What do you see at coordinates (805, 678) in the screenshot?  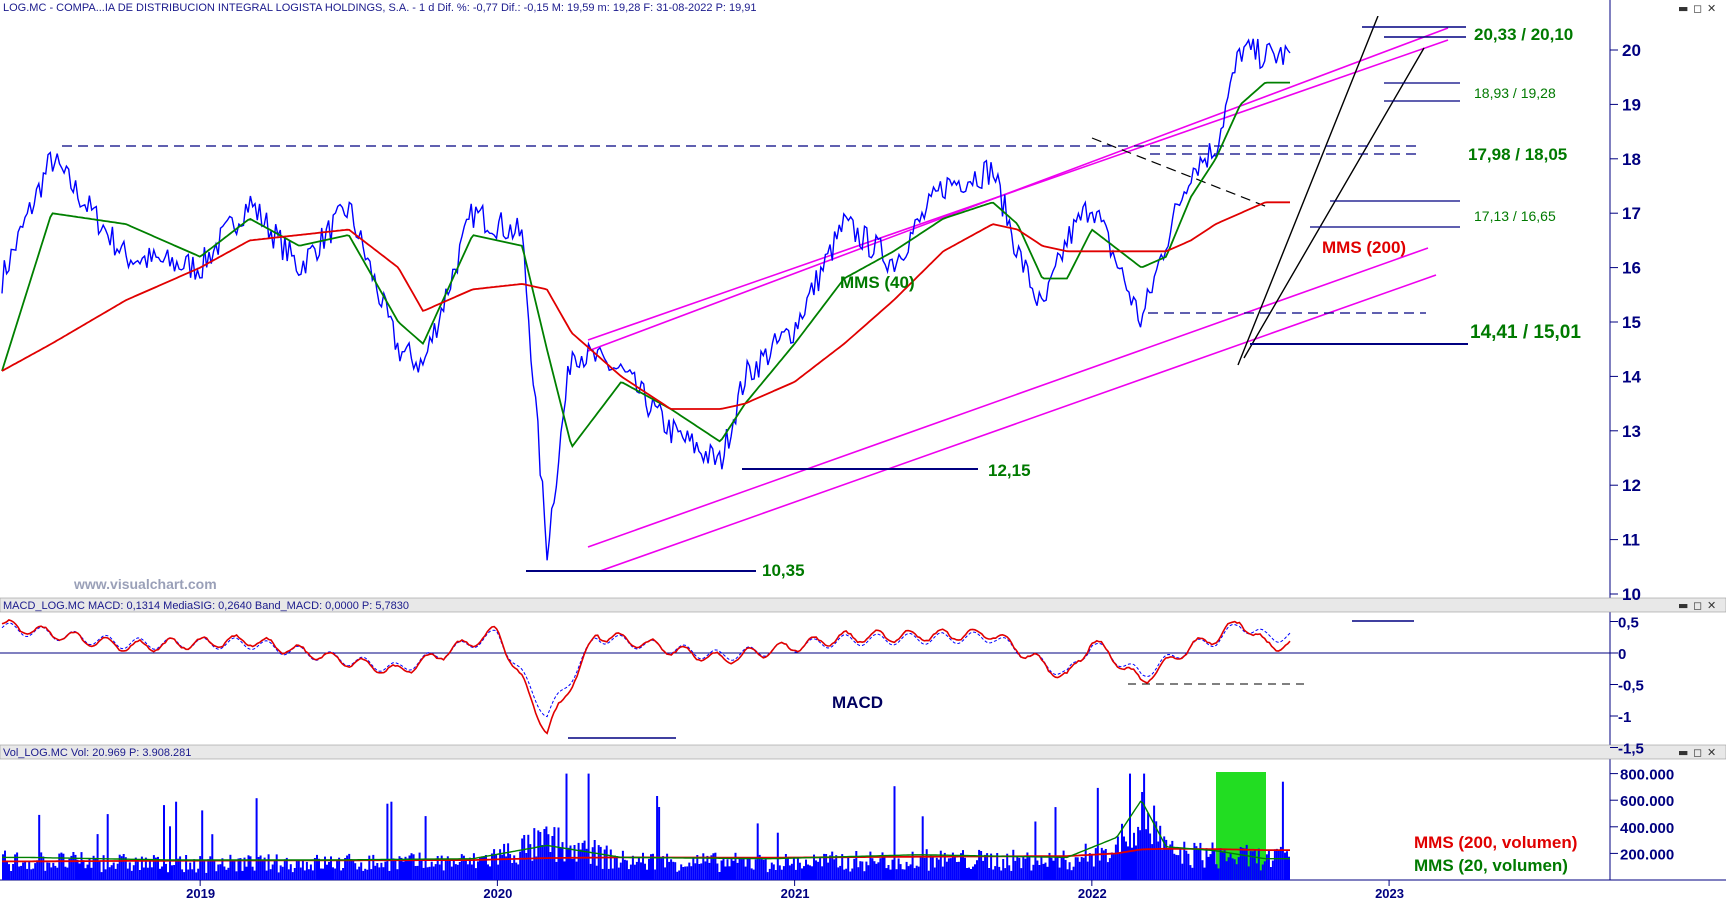 I see `macd-series-layer` at bounding box center [805, 678].